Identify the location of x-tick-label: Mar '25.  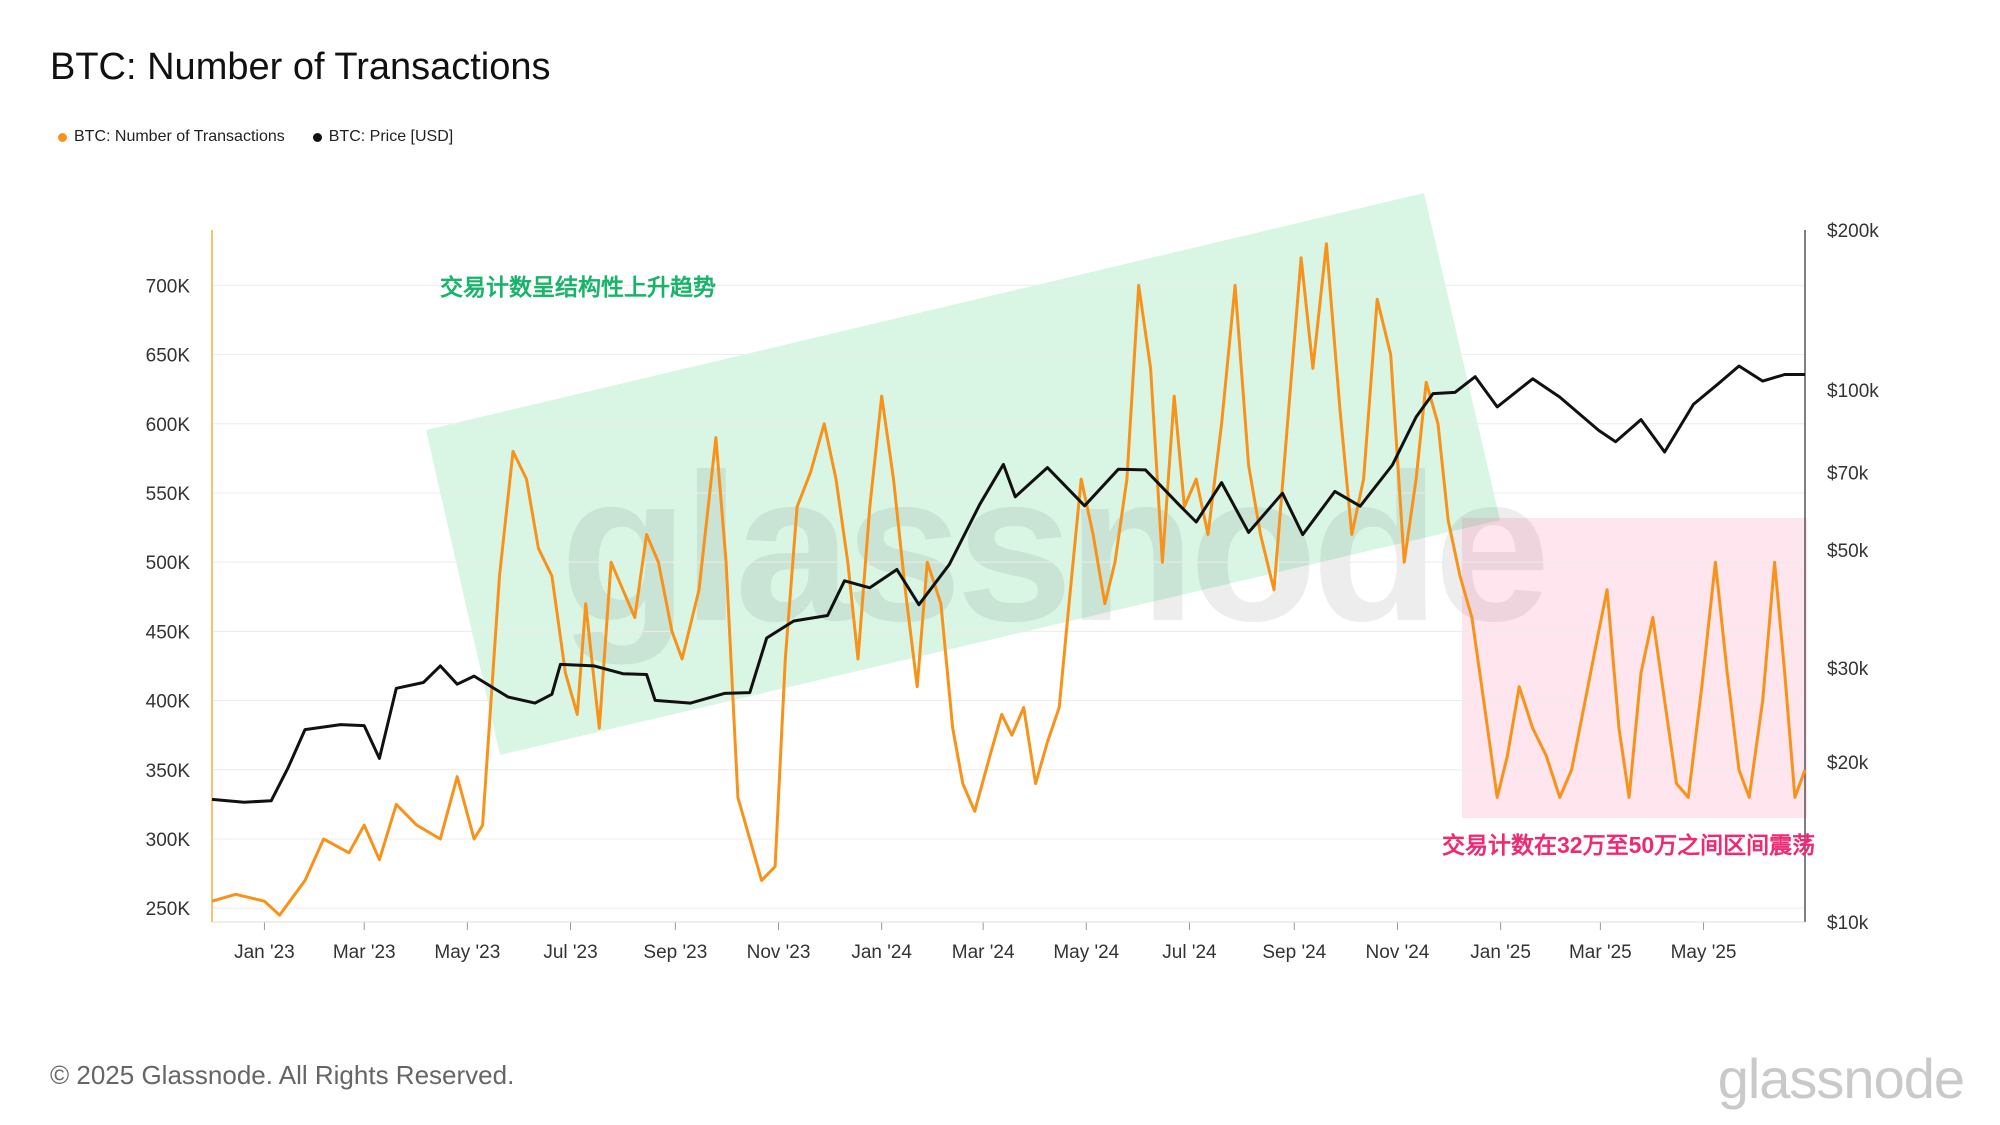
(1600, 952).